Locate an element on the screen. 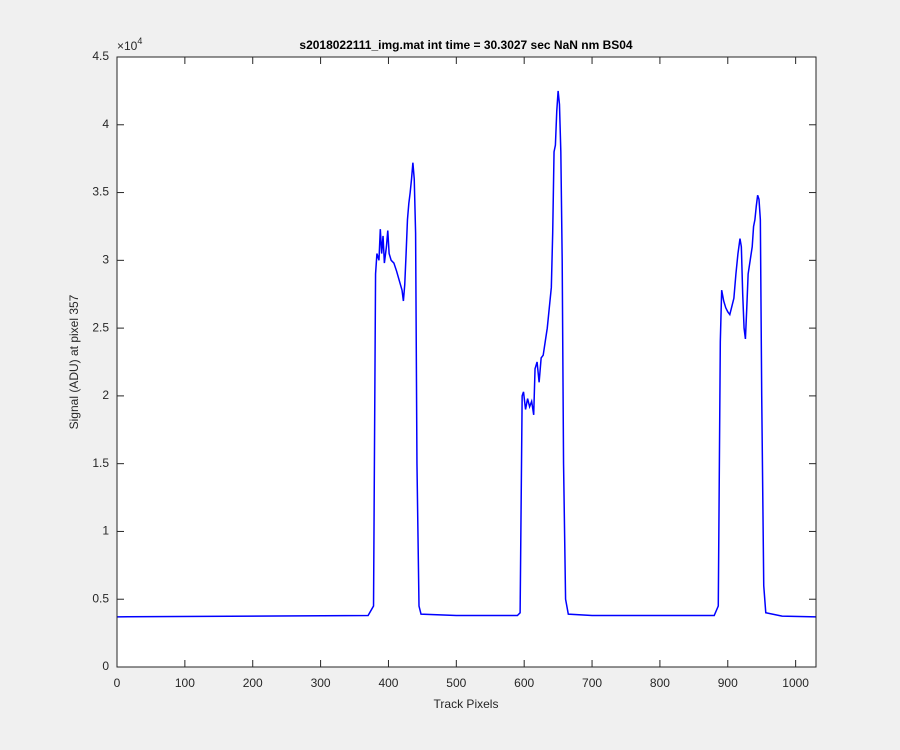 The width and height of the screenshot is (900, 750). y-tick-label: 1 is located at coordinates (105, 531).